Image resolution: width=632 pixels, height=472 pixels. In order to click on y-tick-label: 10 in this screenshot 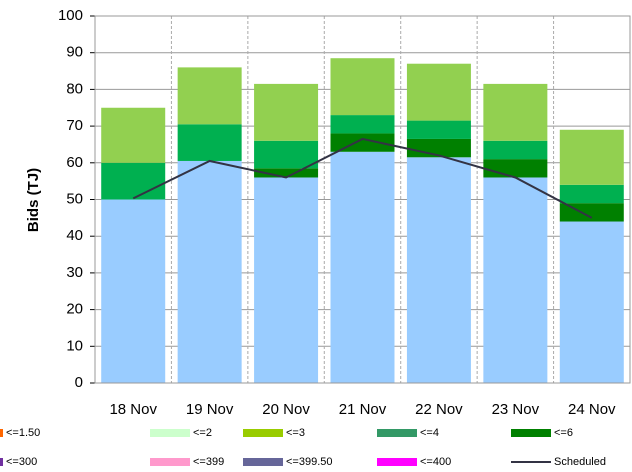, I will do `click(74, 345)`.